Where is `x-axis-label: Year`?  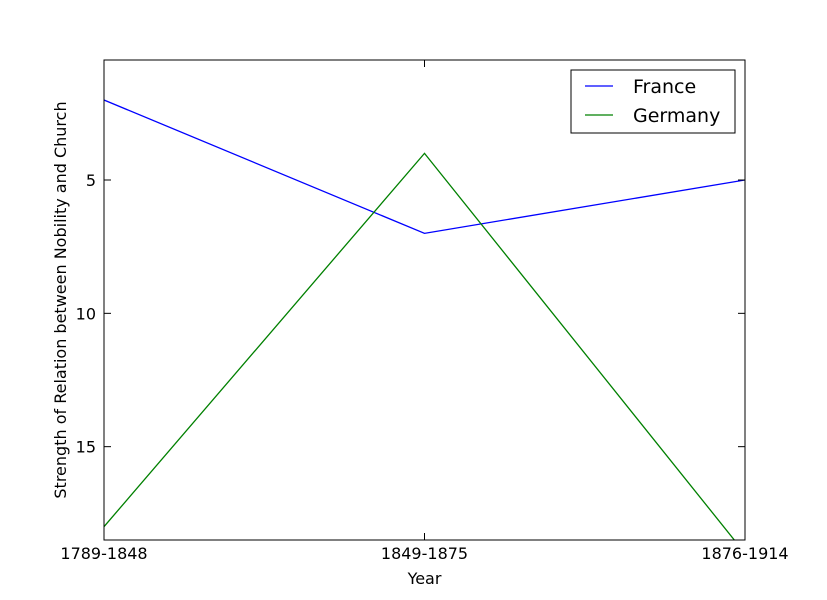 x-axis-label: Year is located at coordinates (424, 578).